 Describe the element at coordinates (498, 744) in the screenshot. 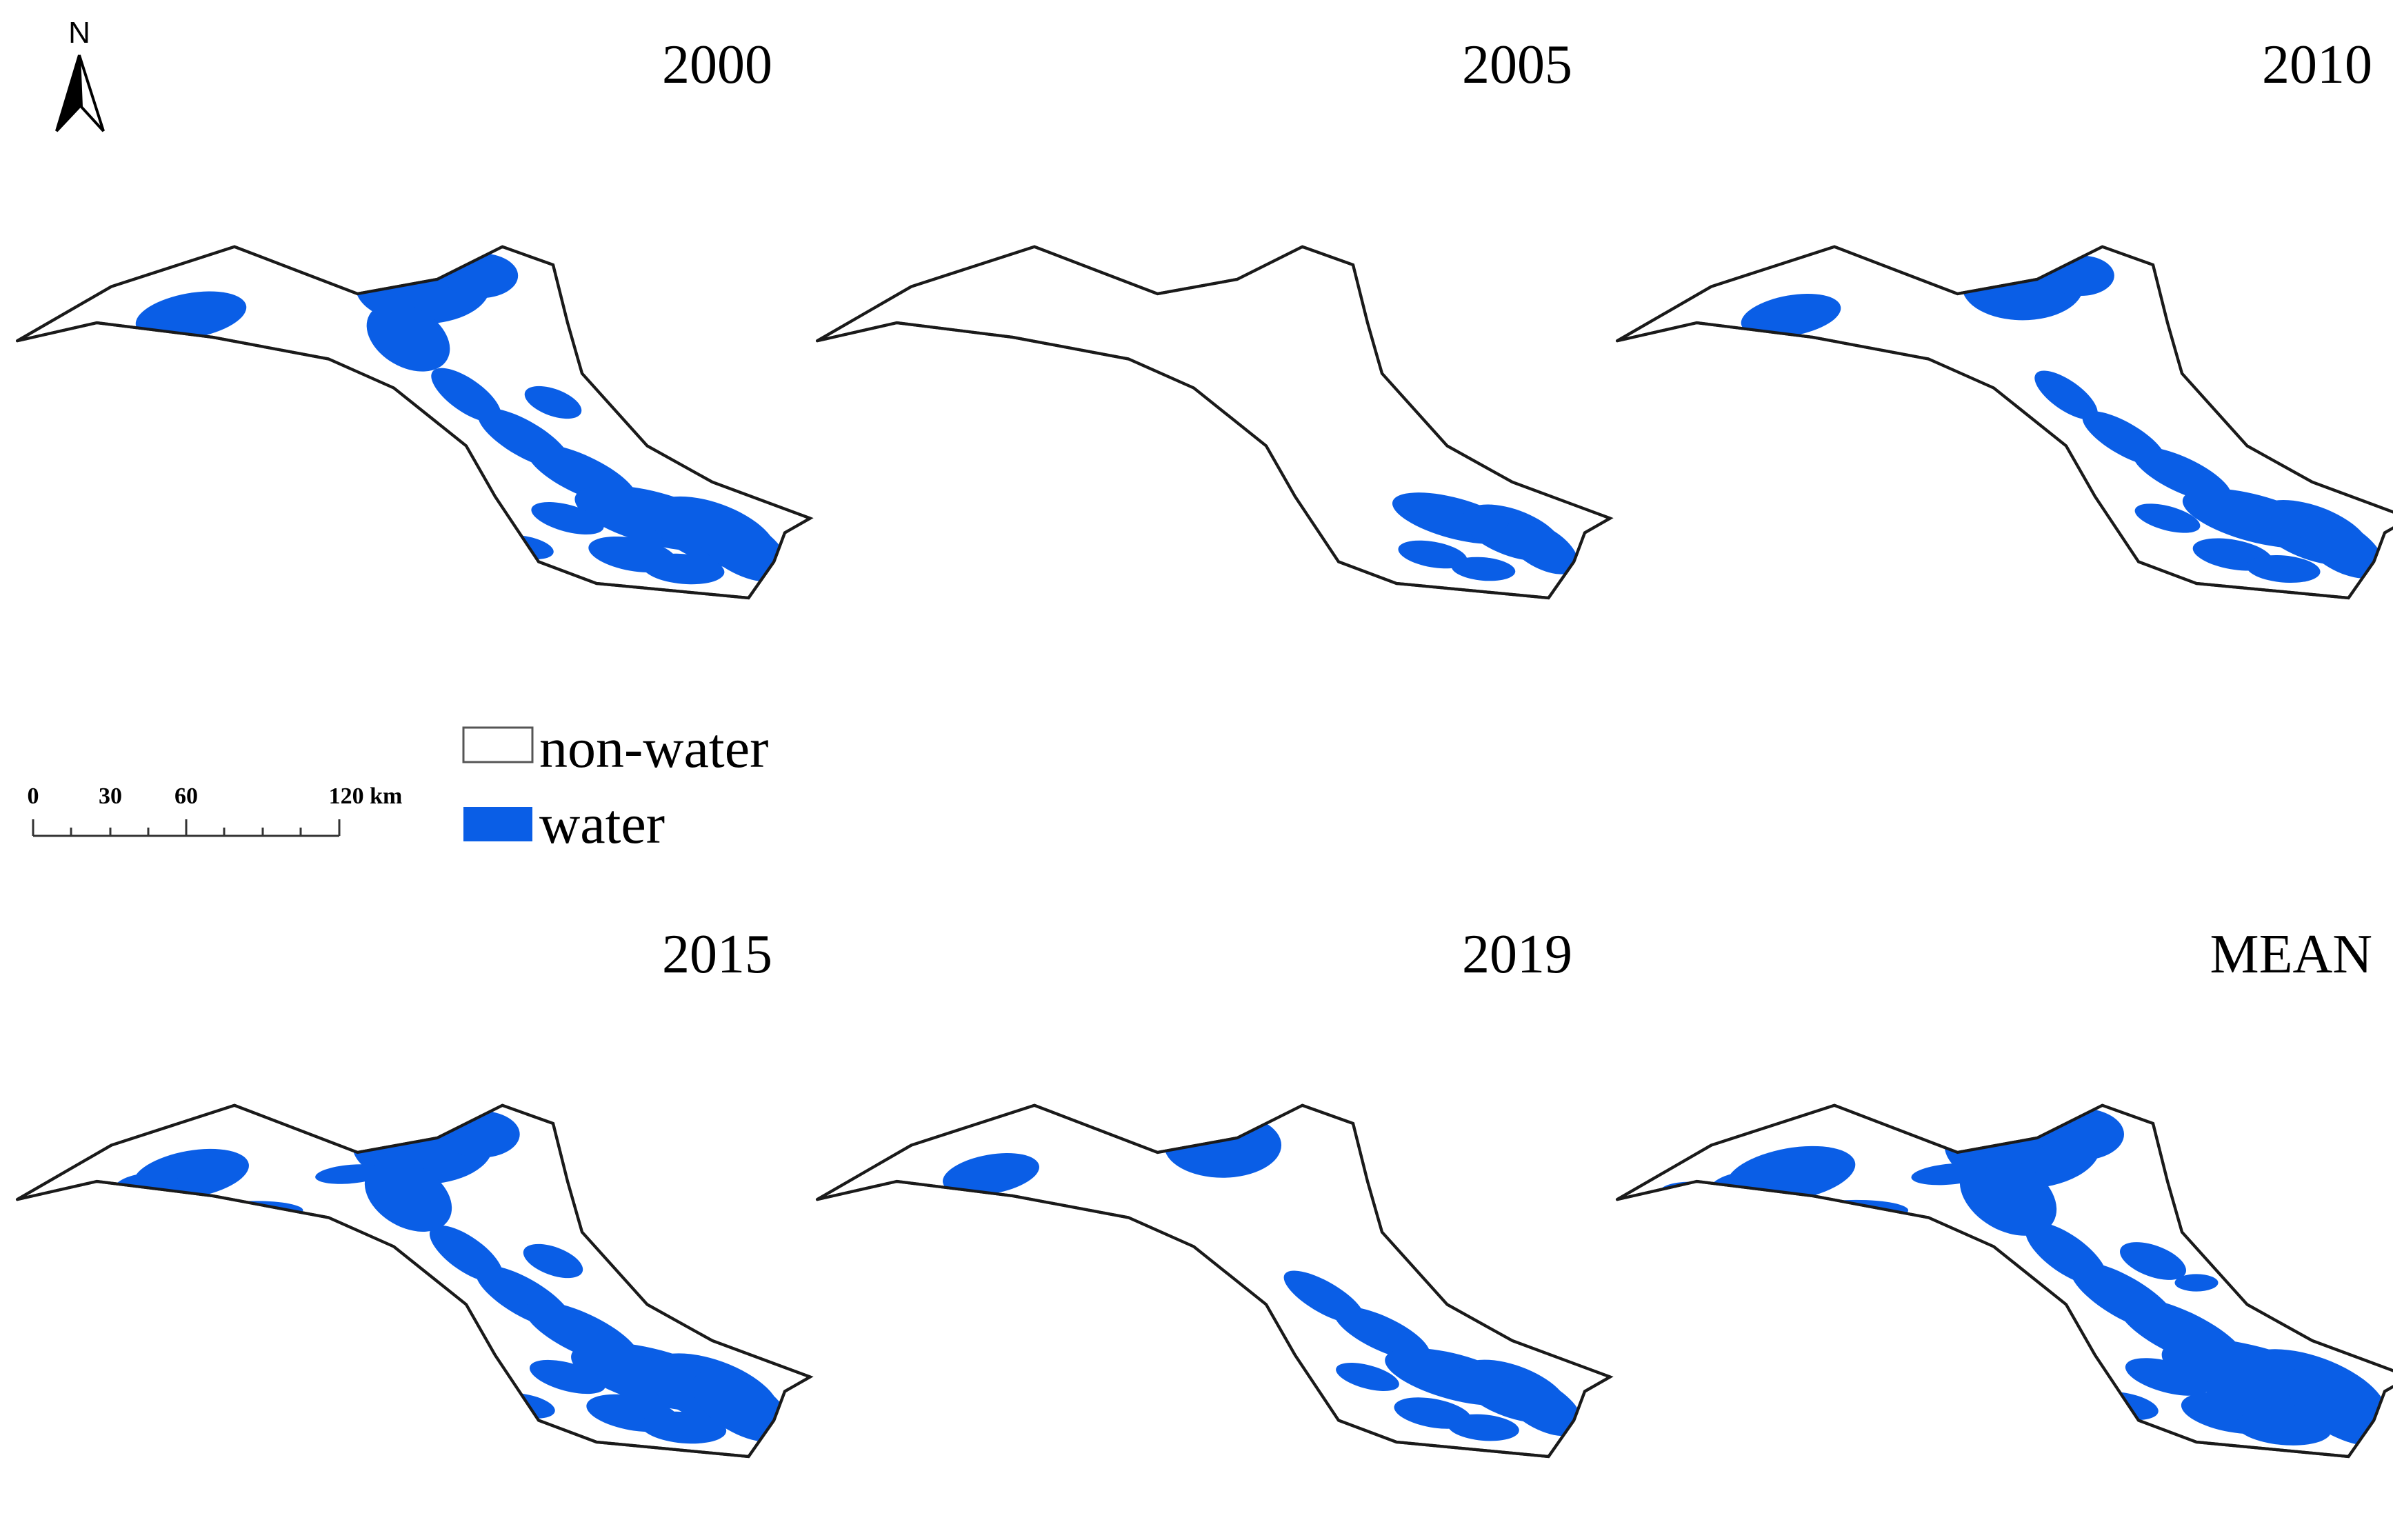

I see `legend-swatch-non-water` at that location.